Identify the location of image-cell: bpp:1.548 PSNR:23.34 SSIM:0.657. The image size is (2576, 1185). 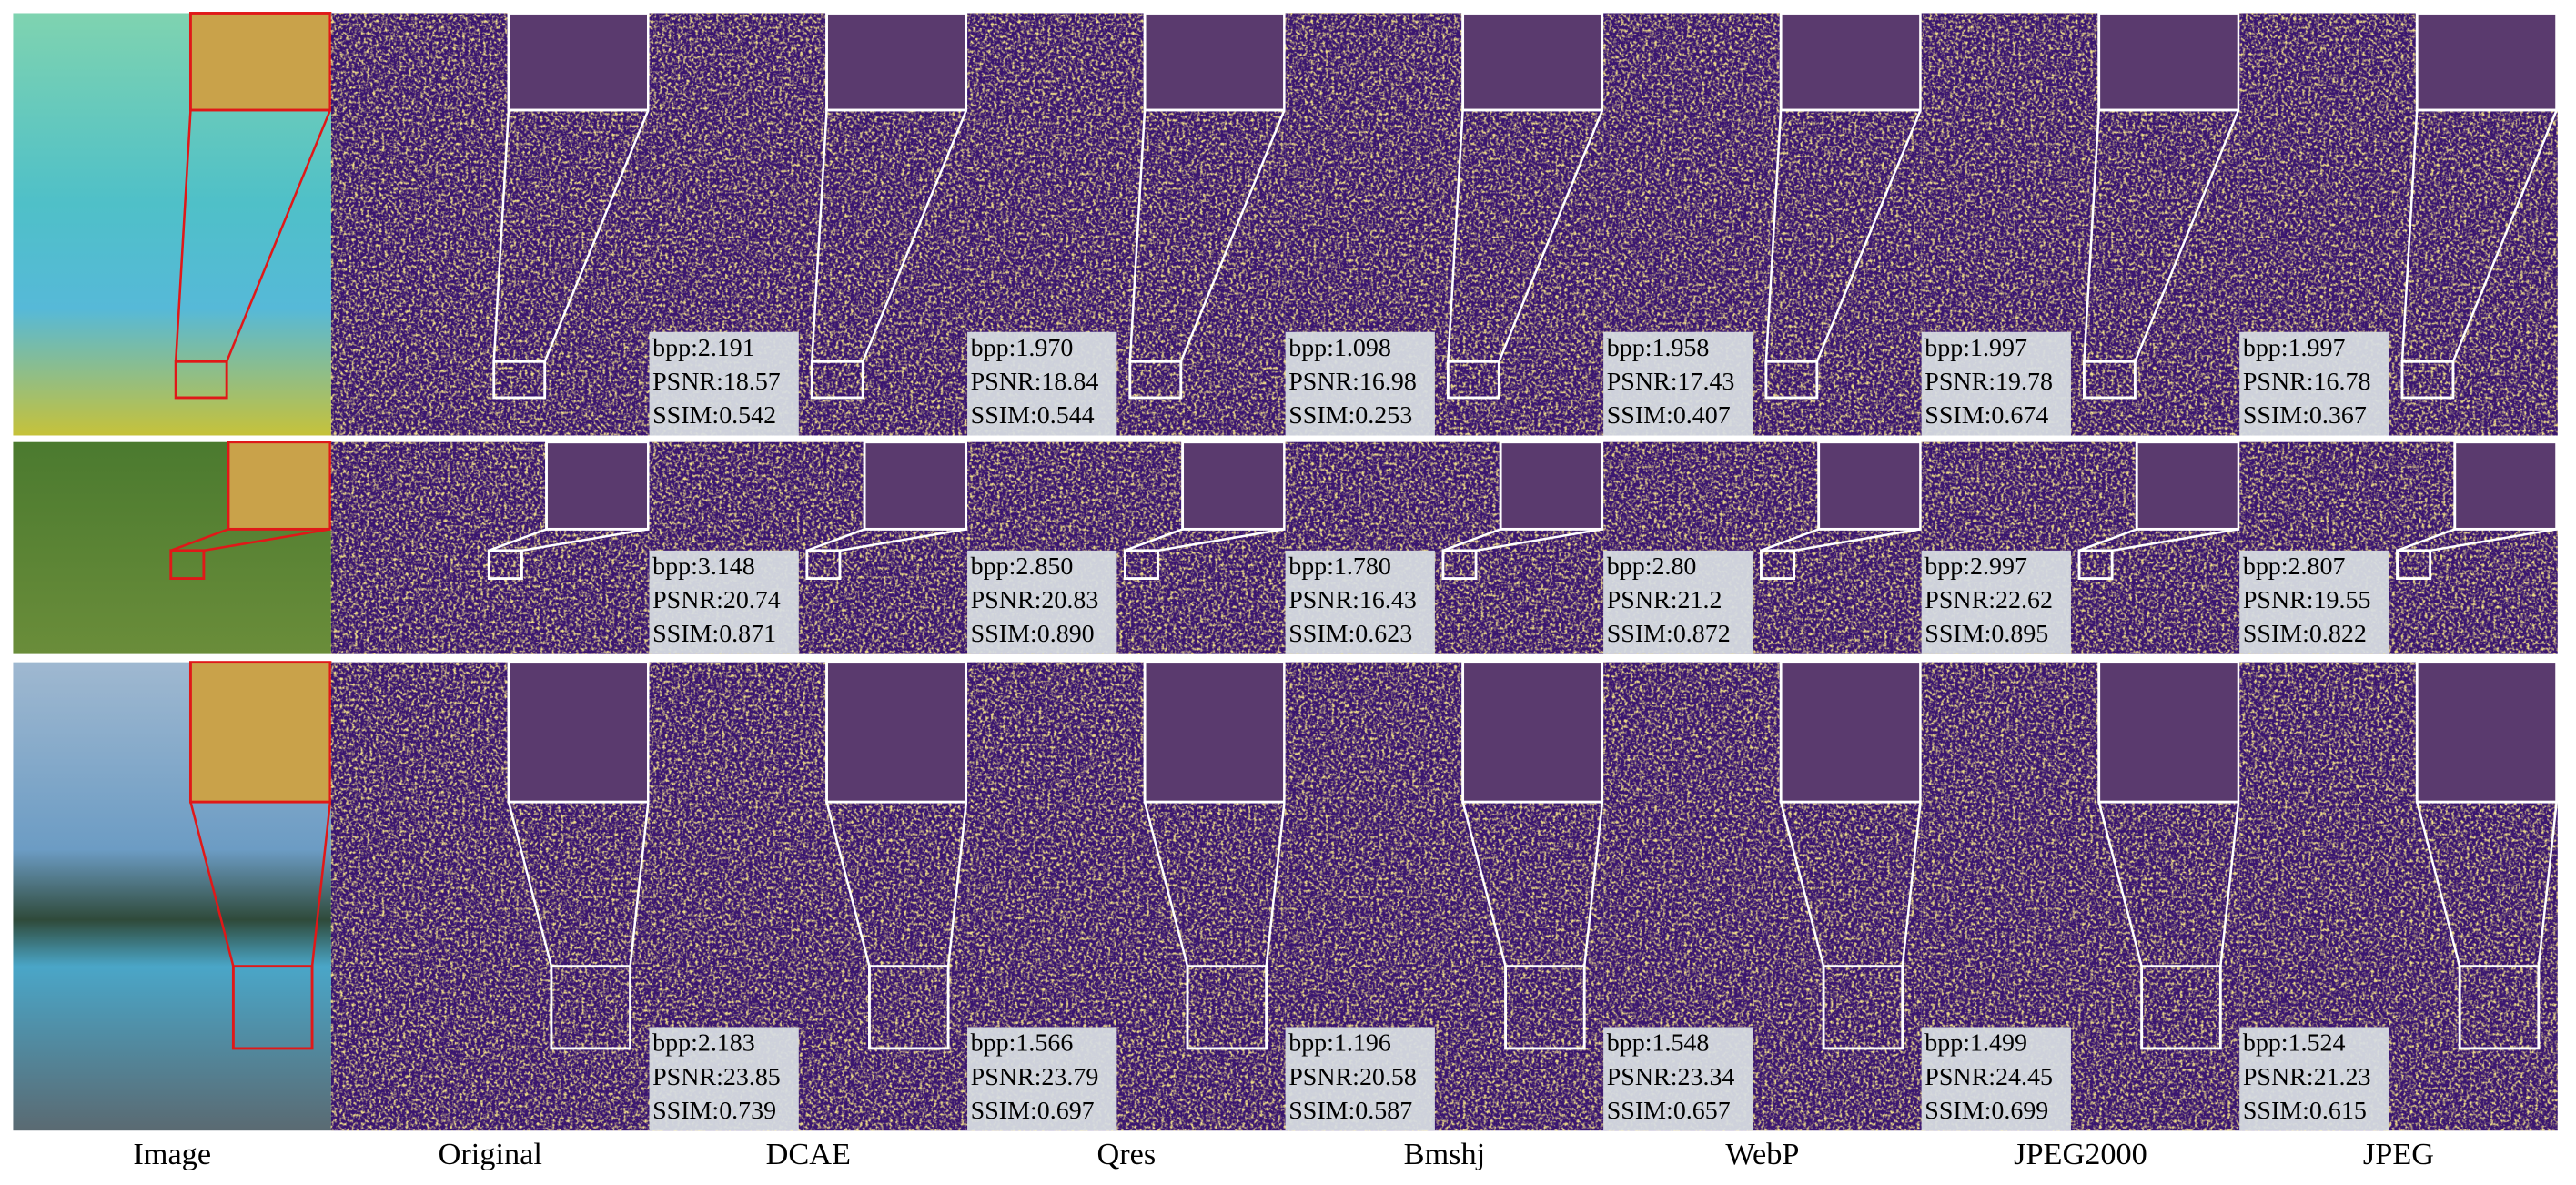
(1763, 896).